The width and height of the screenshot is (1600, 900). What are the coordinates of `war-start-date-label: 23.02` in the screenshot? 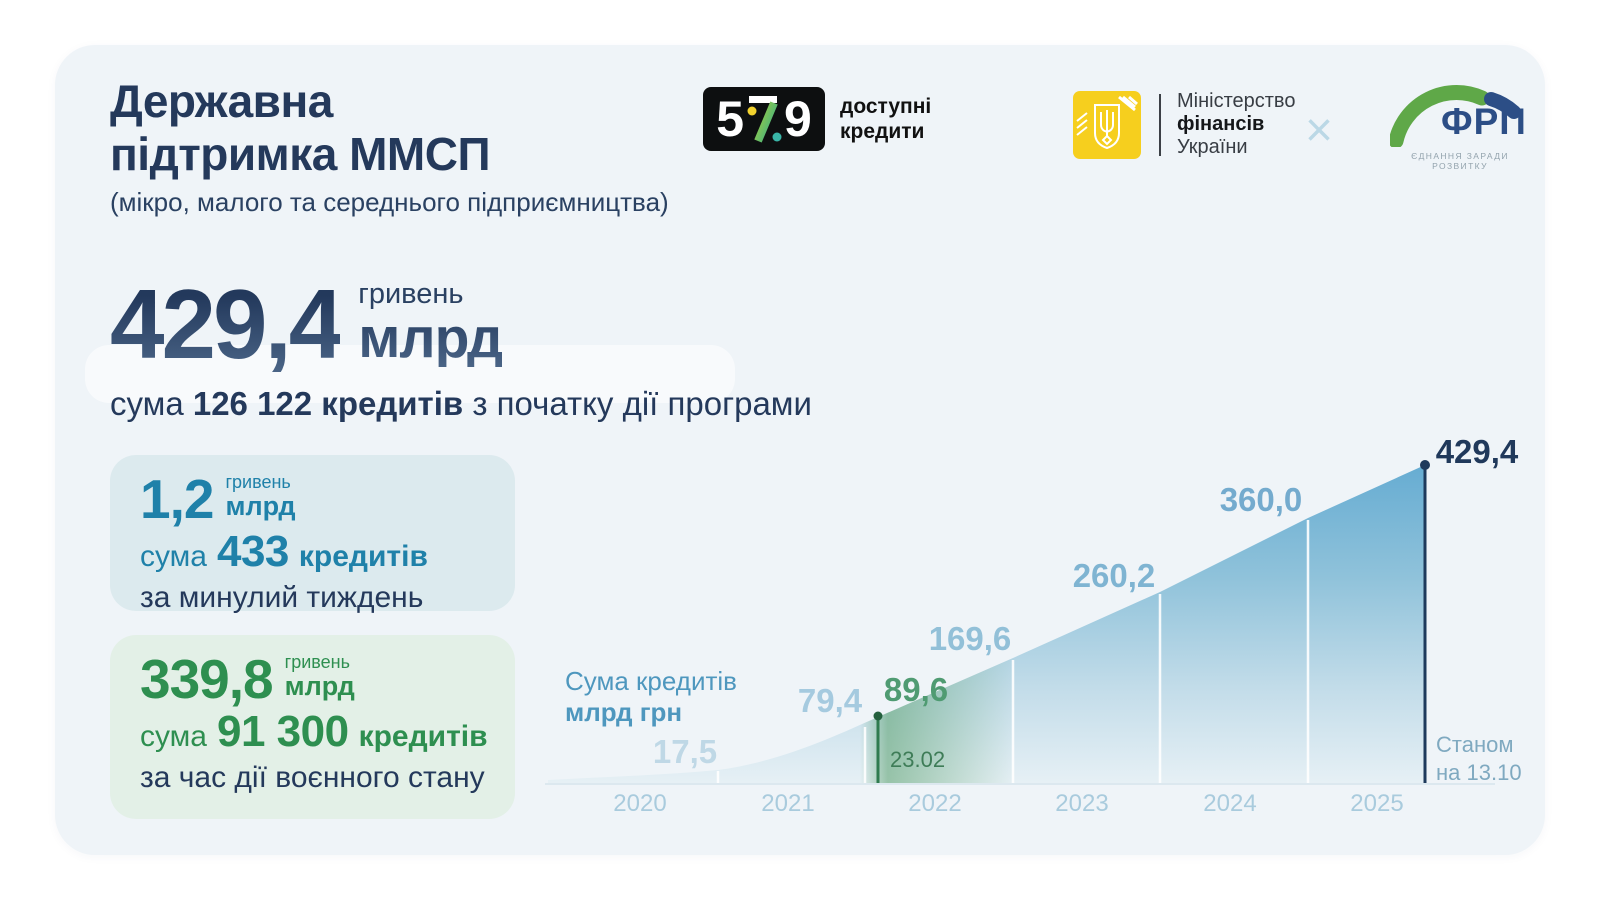 It's located at (918, 759).